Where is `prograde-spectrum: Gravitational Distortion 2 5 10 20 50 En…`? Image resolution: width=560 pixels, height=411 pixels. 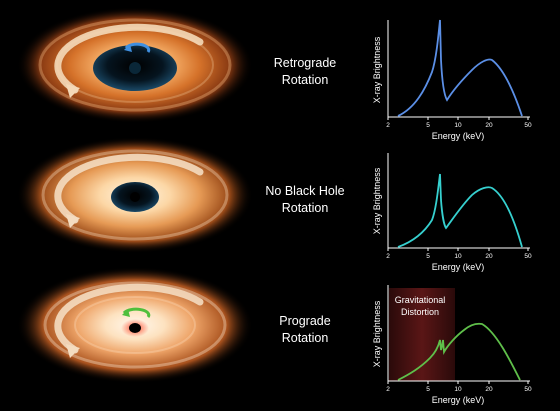 prograde-spectrum: Gravitational Distortion 2 5 10 20 50 En… is located at coordinates (452, 345).